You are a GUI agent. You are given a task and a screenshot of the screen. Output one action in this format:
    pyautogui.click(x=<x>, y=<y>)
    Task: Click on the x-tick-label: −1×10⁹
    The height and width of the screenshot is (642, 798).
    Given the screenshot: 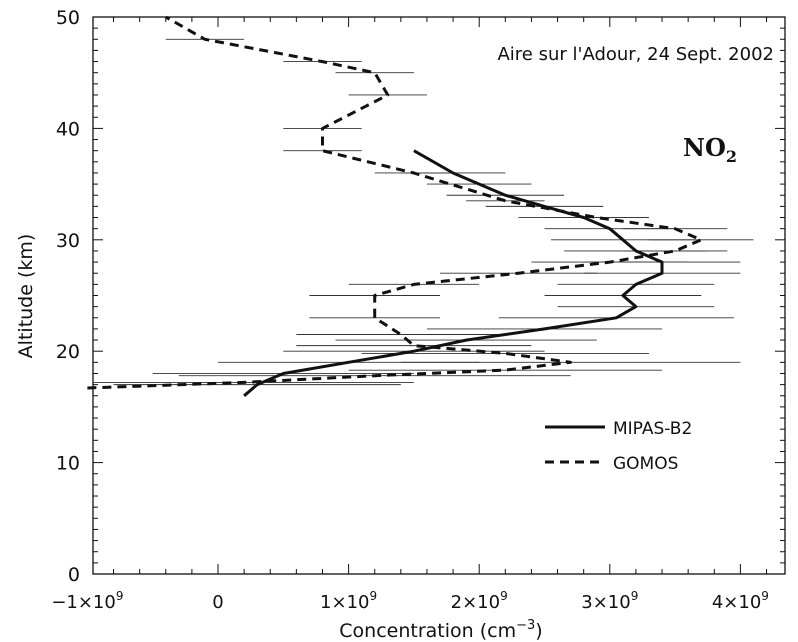 What is the action you would take?
    pyautogui.click(x=87, y=601)
    